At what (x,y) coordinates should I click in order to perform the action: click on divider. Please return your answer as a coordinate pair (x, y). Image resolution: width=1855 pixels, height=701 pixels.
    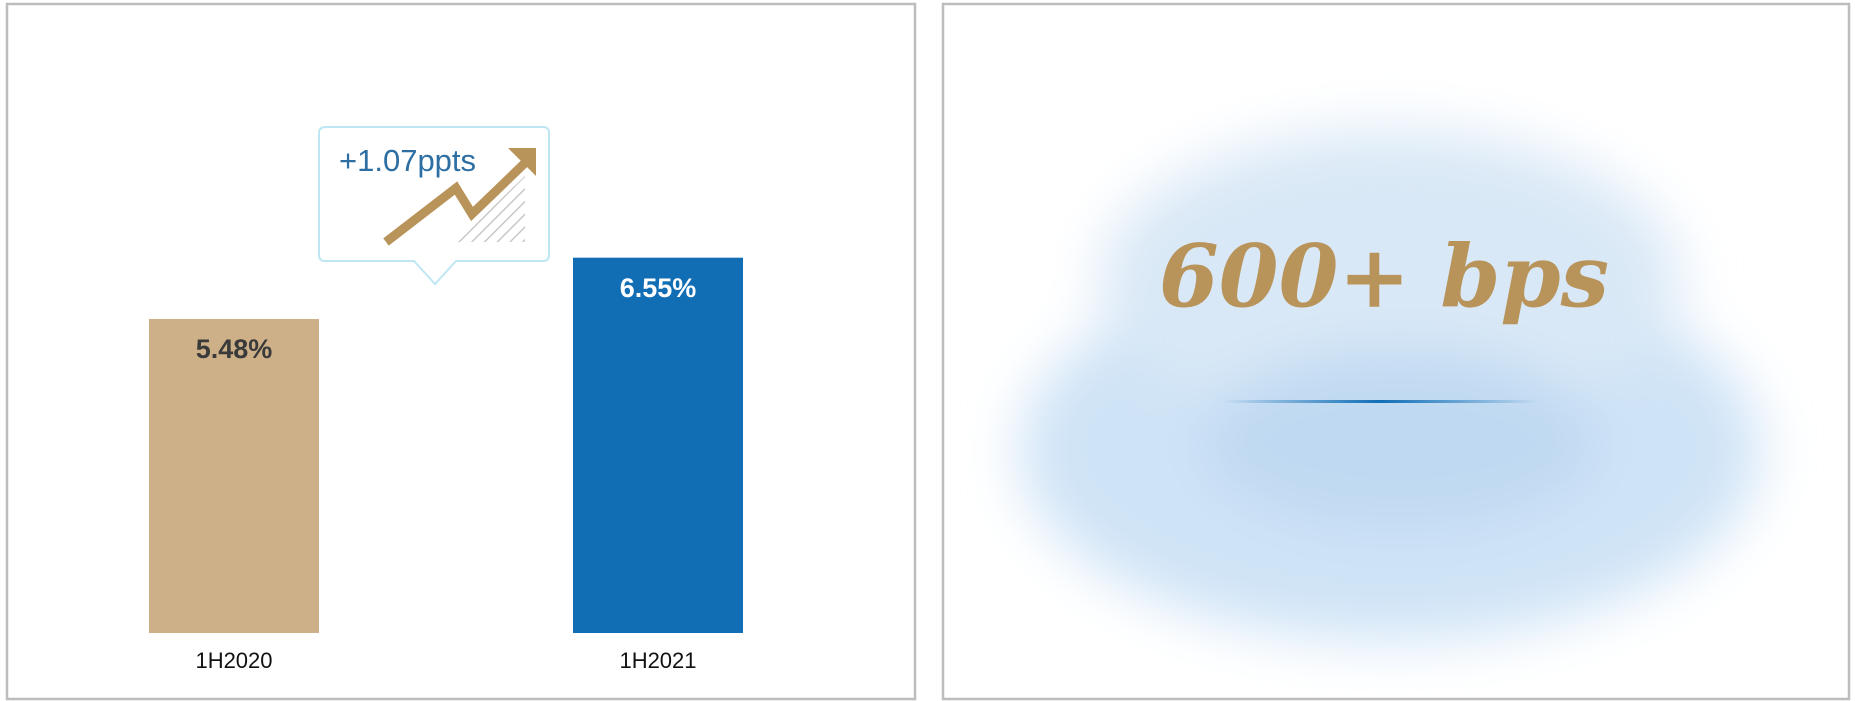
    Looking at the image, I should click on (1380, 401).